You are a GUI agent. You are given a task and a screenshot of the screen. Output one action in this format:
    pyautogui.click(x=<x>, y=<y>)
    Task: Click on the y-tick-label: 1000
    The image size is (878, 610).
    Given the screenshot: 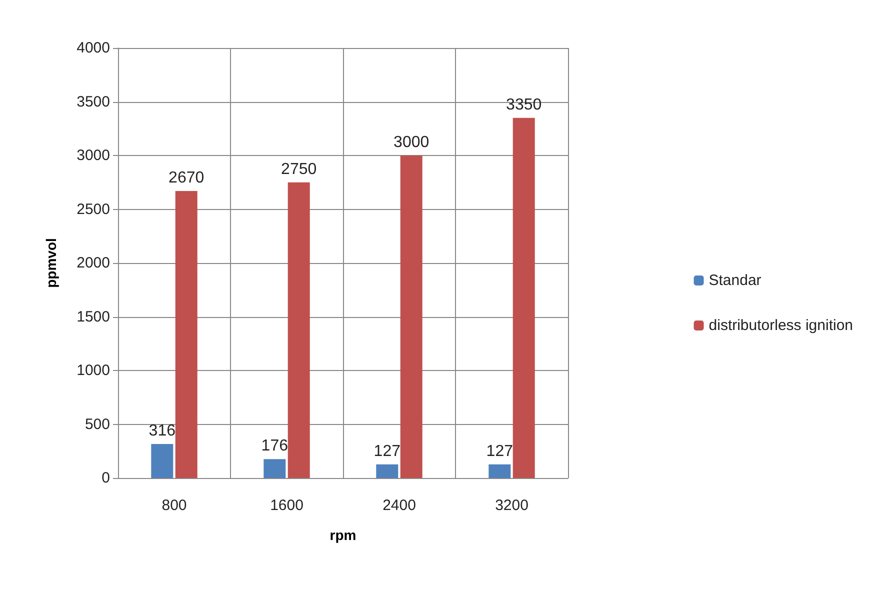 What is the action you would take?
    pyautogui.click(x=93, y=370)
    